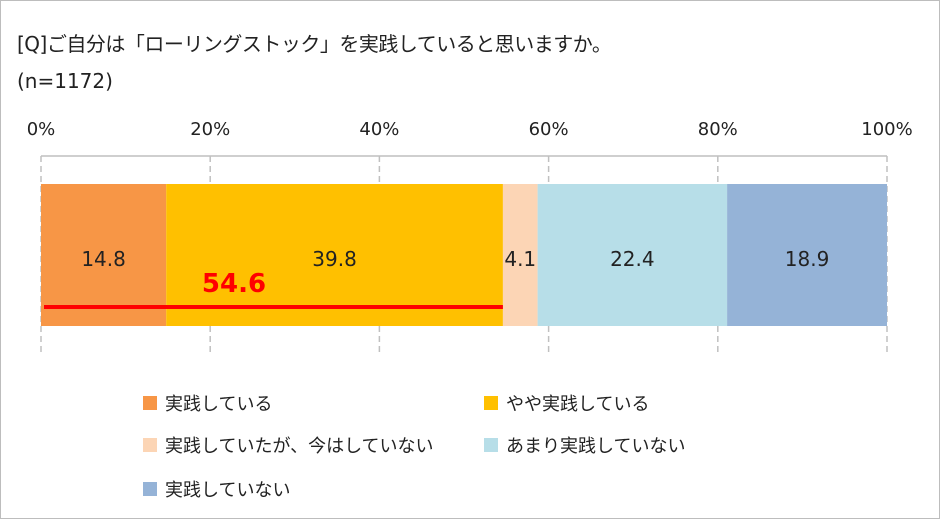 The image size is (940, 519). What do you see at coordinates (219, 404) in the screenshot?
I see `legend-label: 実践している` at bounding box center [219, 404].